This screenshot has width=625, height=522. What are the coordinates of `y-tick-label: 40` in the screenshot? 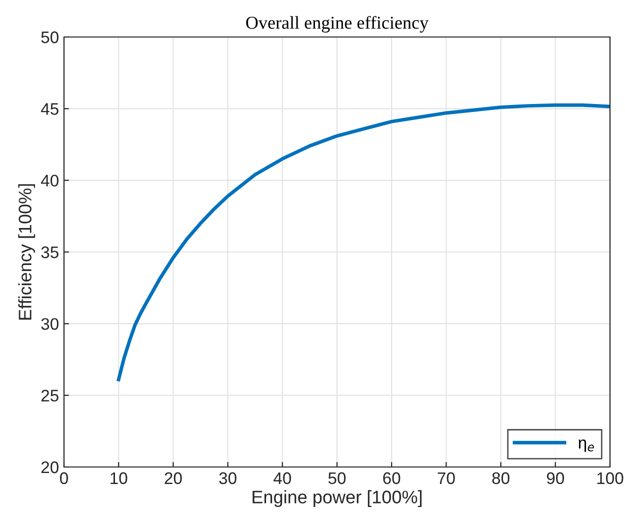 It's located at (49, 180).